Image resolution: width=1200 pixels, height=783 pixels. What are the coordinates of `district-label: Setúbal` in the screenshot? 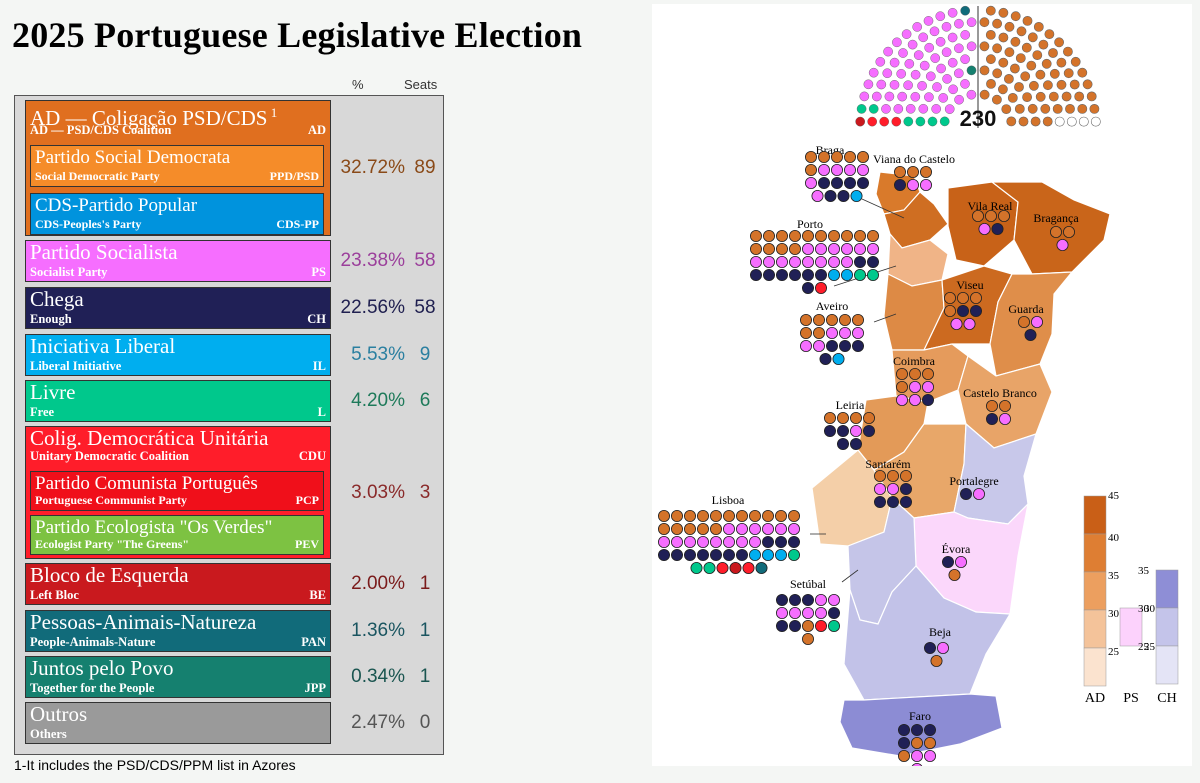 It's located at (808, 584).